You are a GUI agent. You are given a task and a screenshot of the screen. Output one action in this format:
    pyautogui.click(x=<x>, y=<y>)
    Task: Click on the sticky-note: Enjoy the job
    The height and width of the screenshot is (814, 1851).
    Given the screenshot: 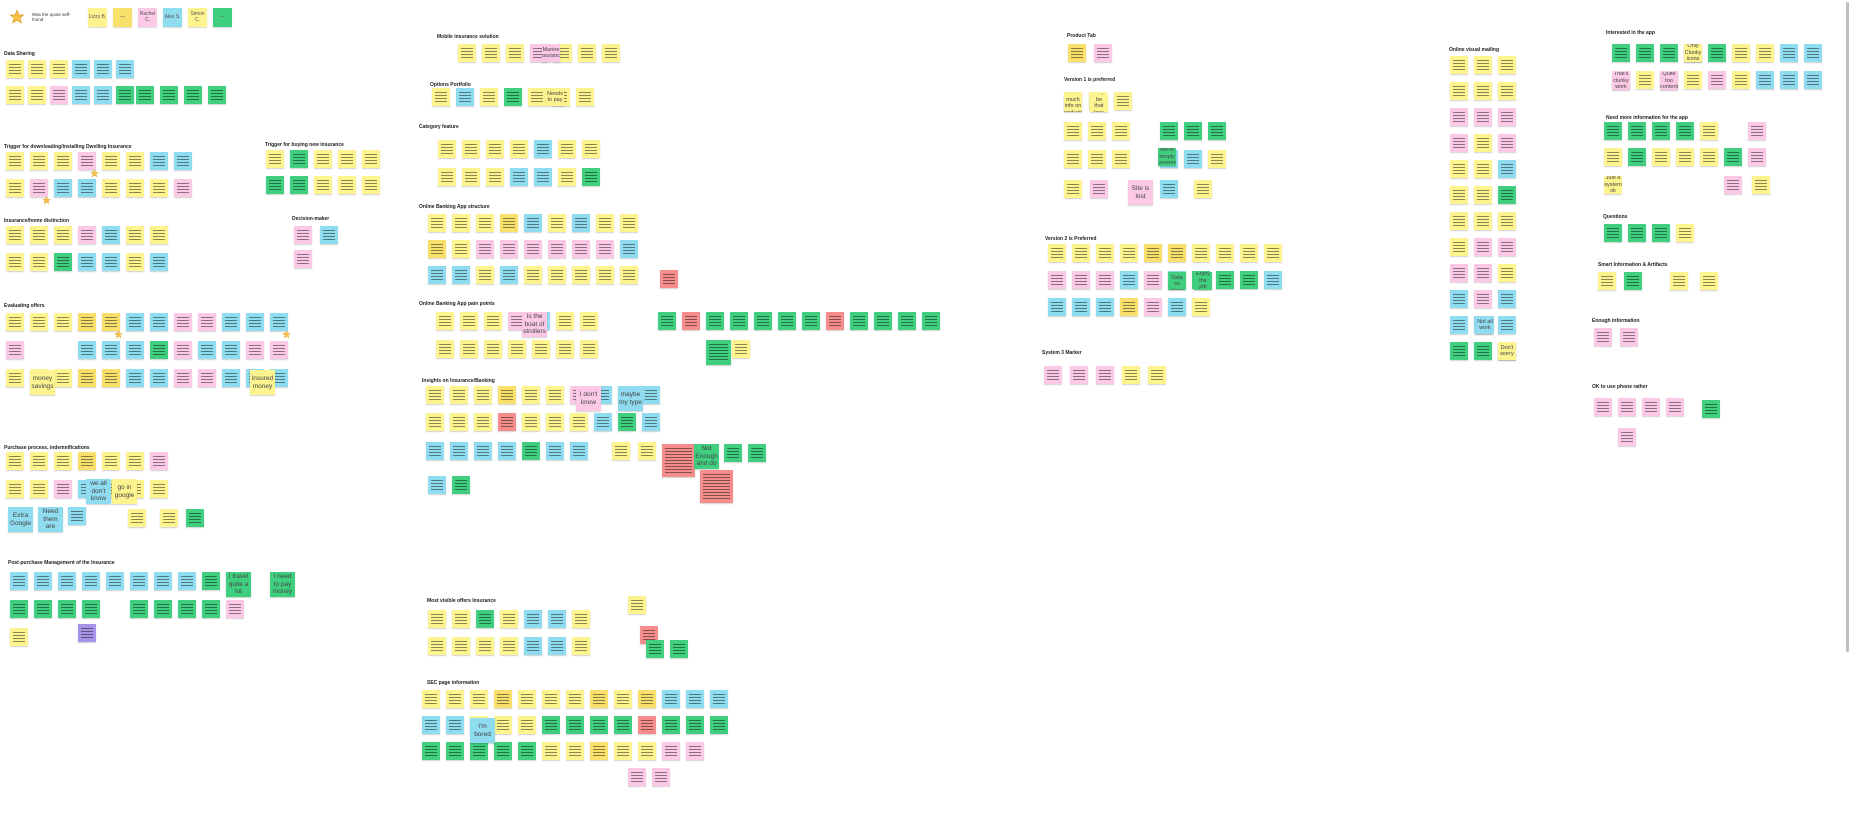 What is the action you would take?
    pyautogui.click(x=1203, y=281)
    